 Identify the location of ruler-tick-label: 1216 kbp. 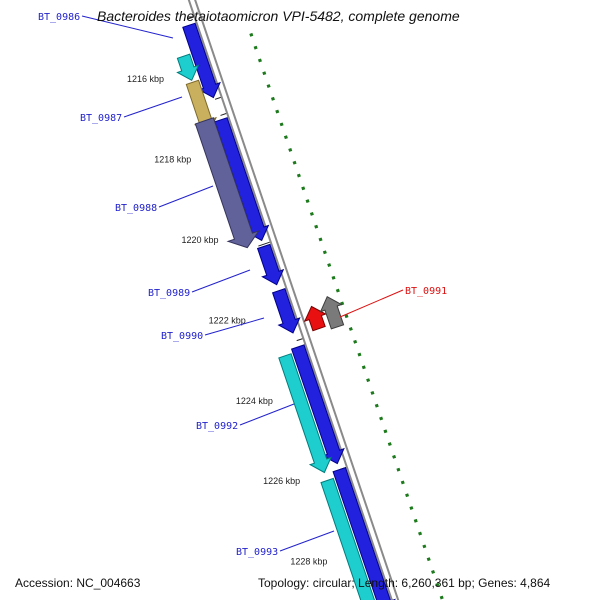
(145, 79).